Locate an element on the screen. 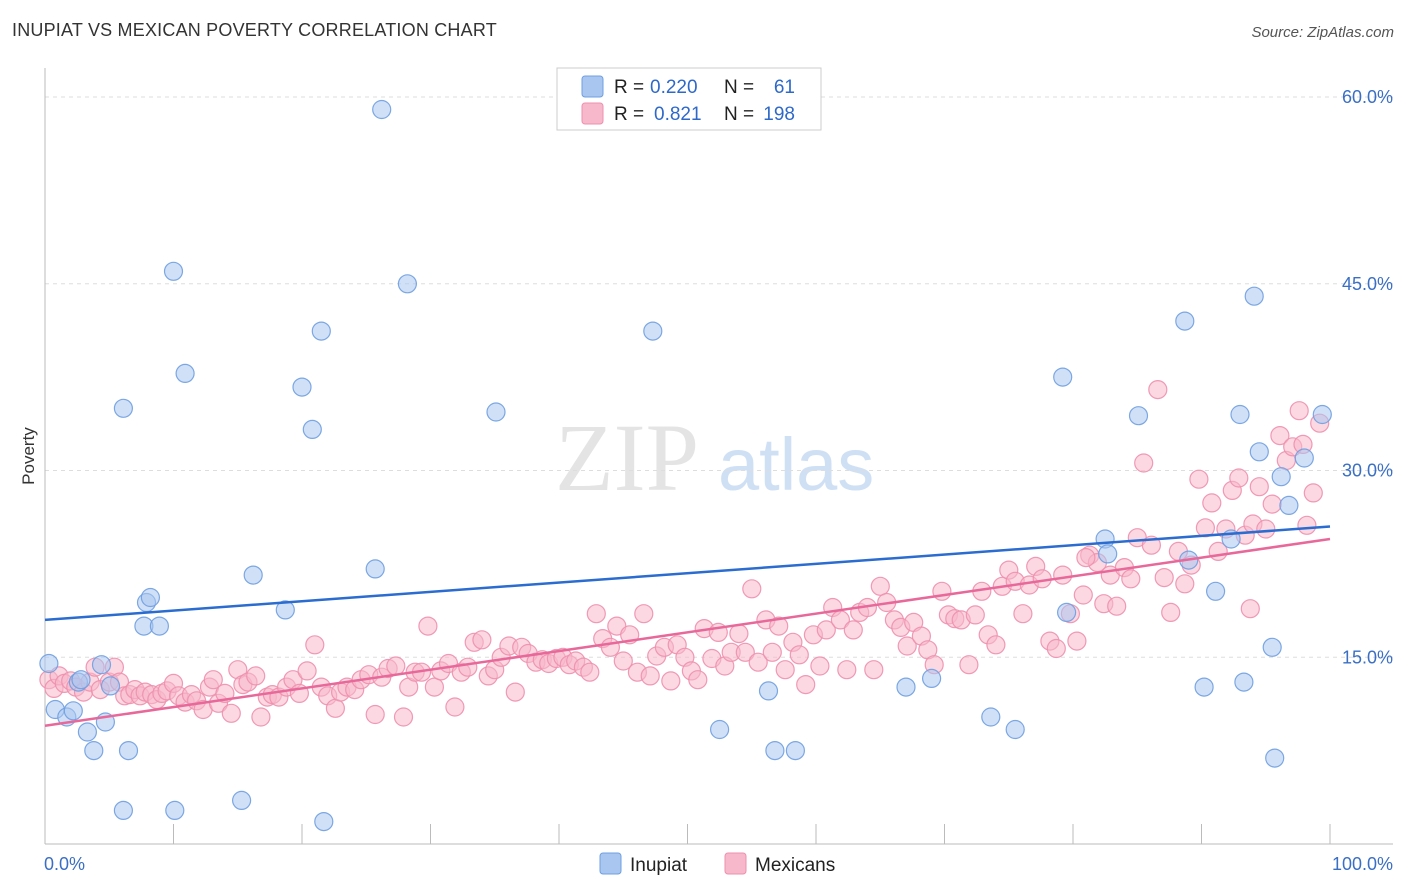  legend-n-label-mexicans: N = is located at coordinates (739, 114).